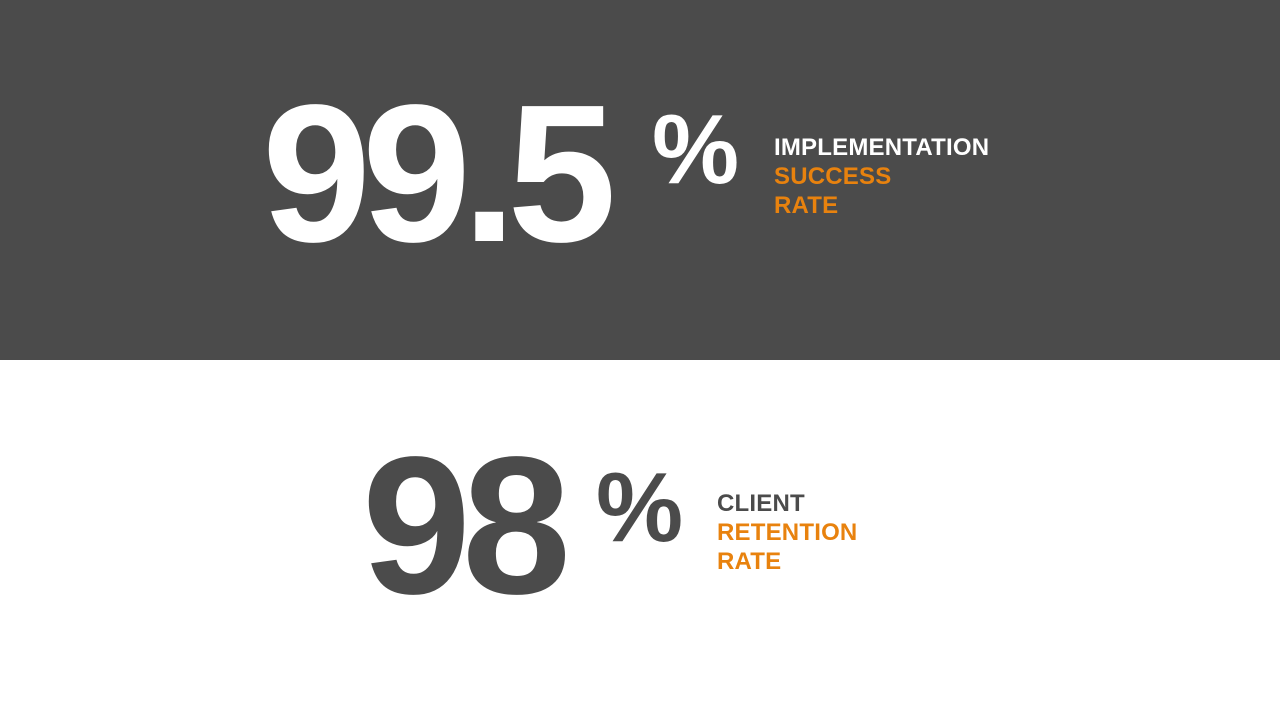 The width and height of the screenshot is (1280, 720). I want to click on stat-label: CLIENT RETENTION RATE, so click(787, 532).